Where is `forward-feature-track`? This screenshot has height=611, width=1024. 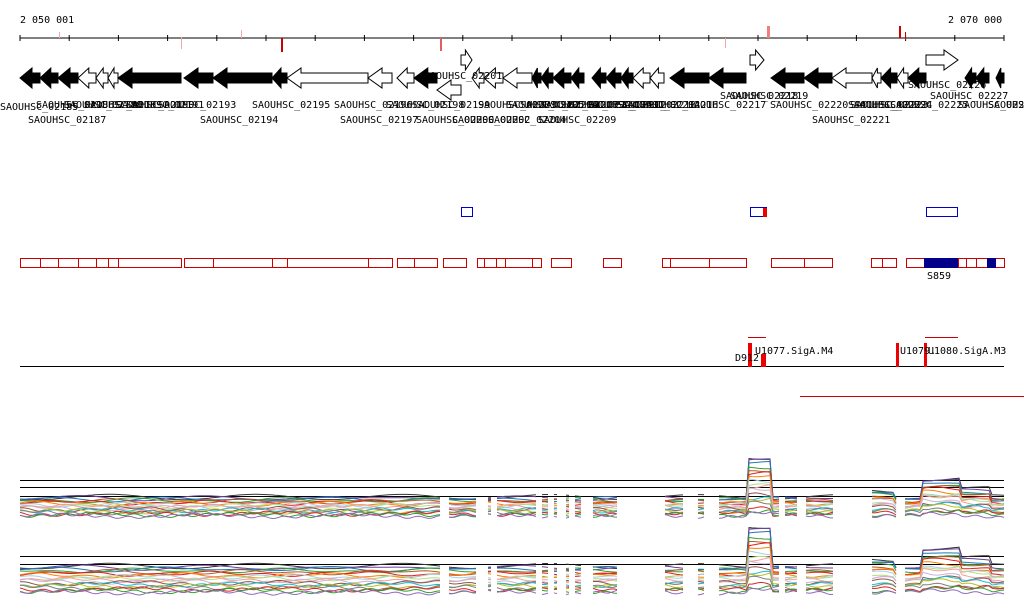
forward-feature-track is located at coordinates (709, 212).